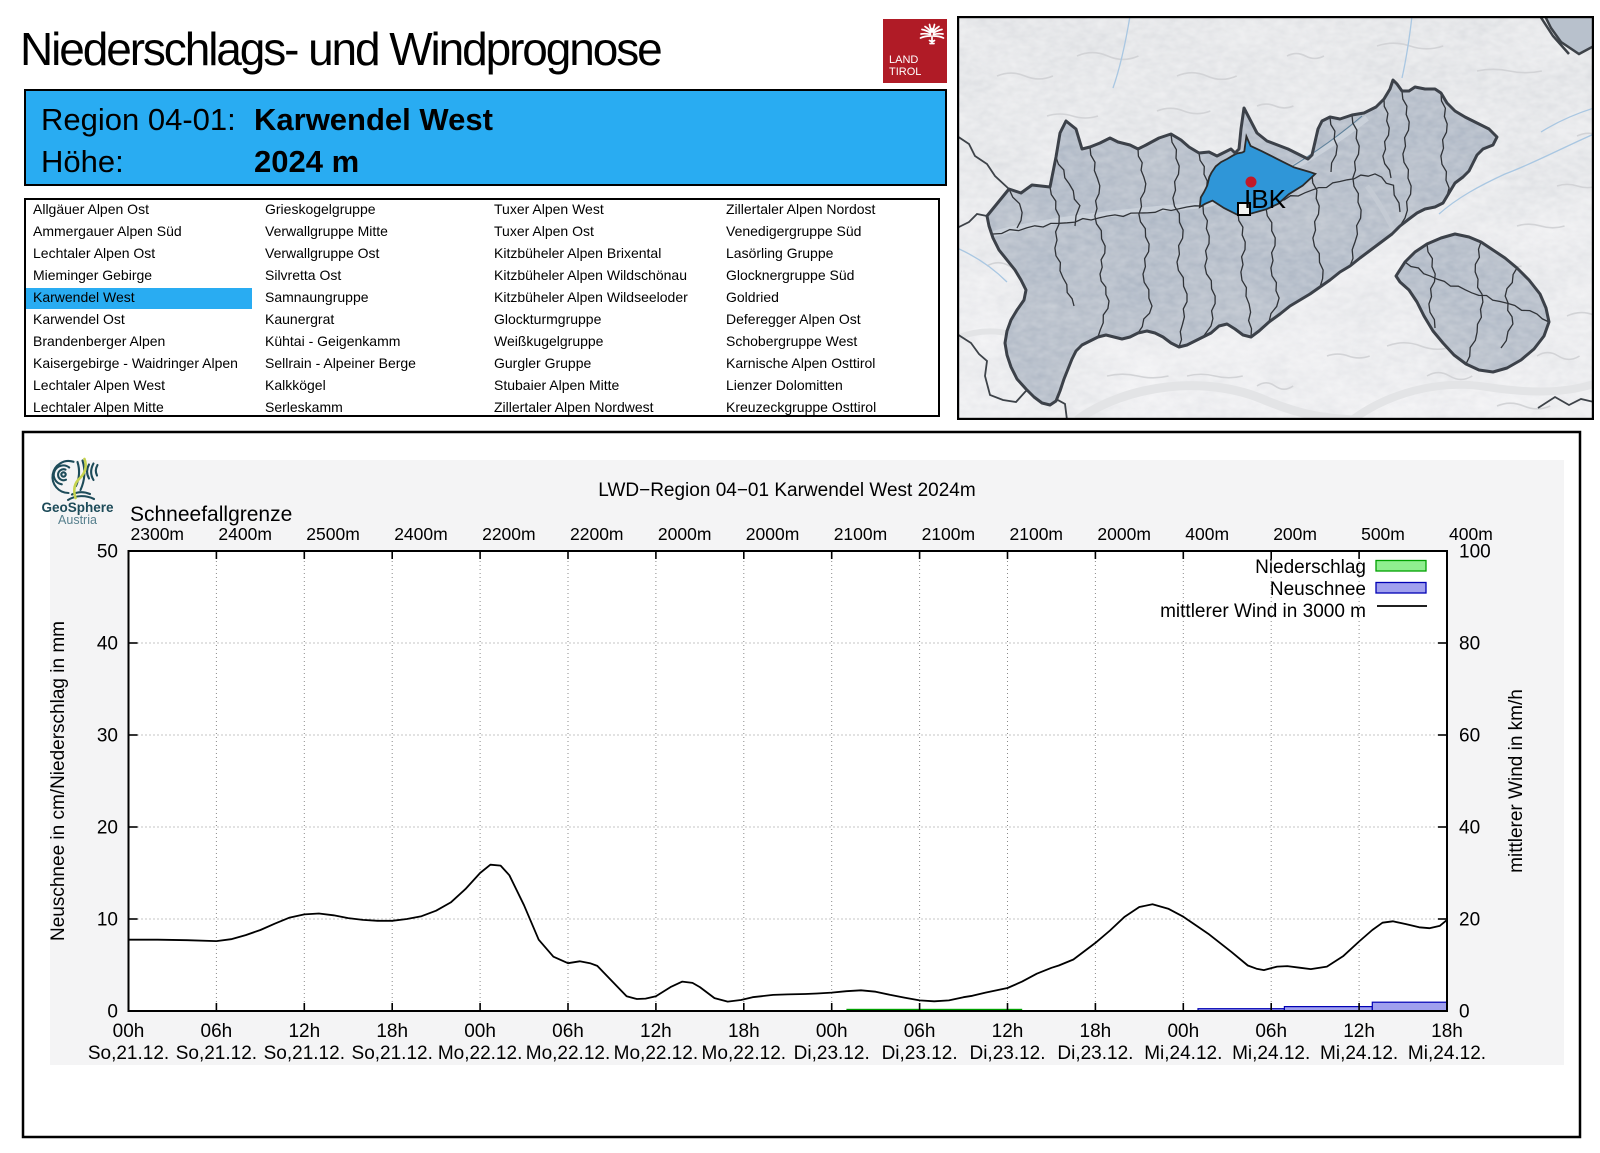 The width and height of the screenshot is (1600, 1153). Describe the element at coordinates (1383, 534) in the screenshot. I see `svg-text: 500m` at that location.